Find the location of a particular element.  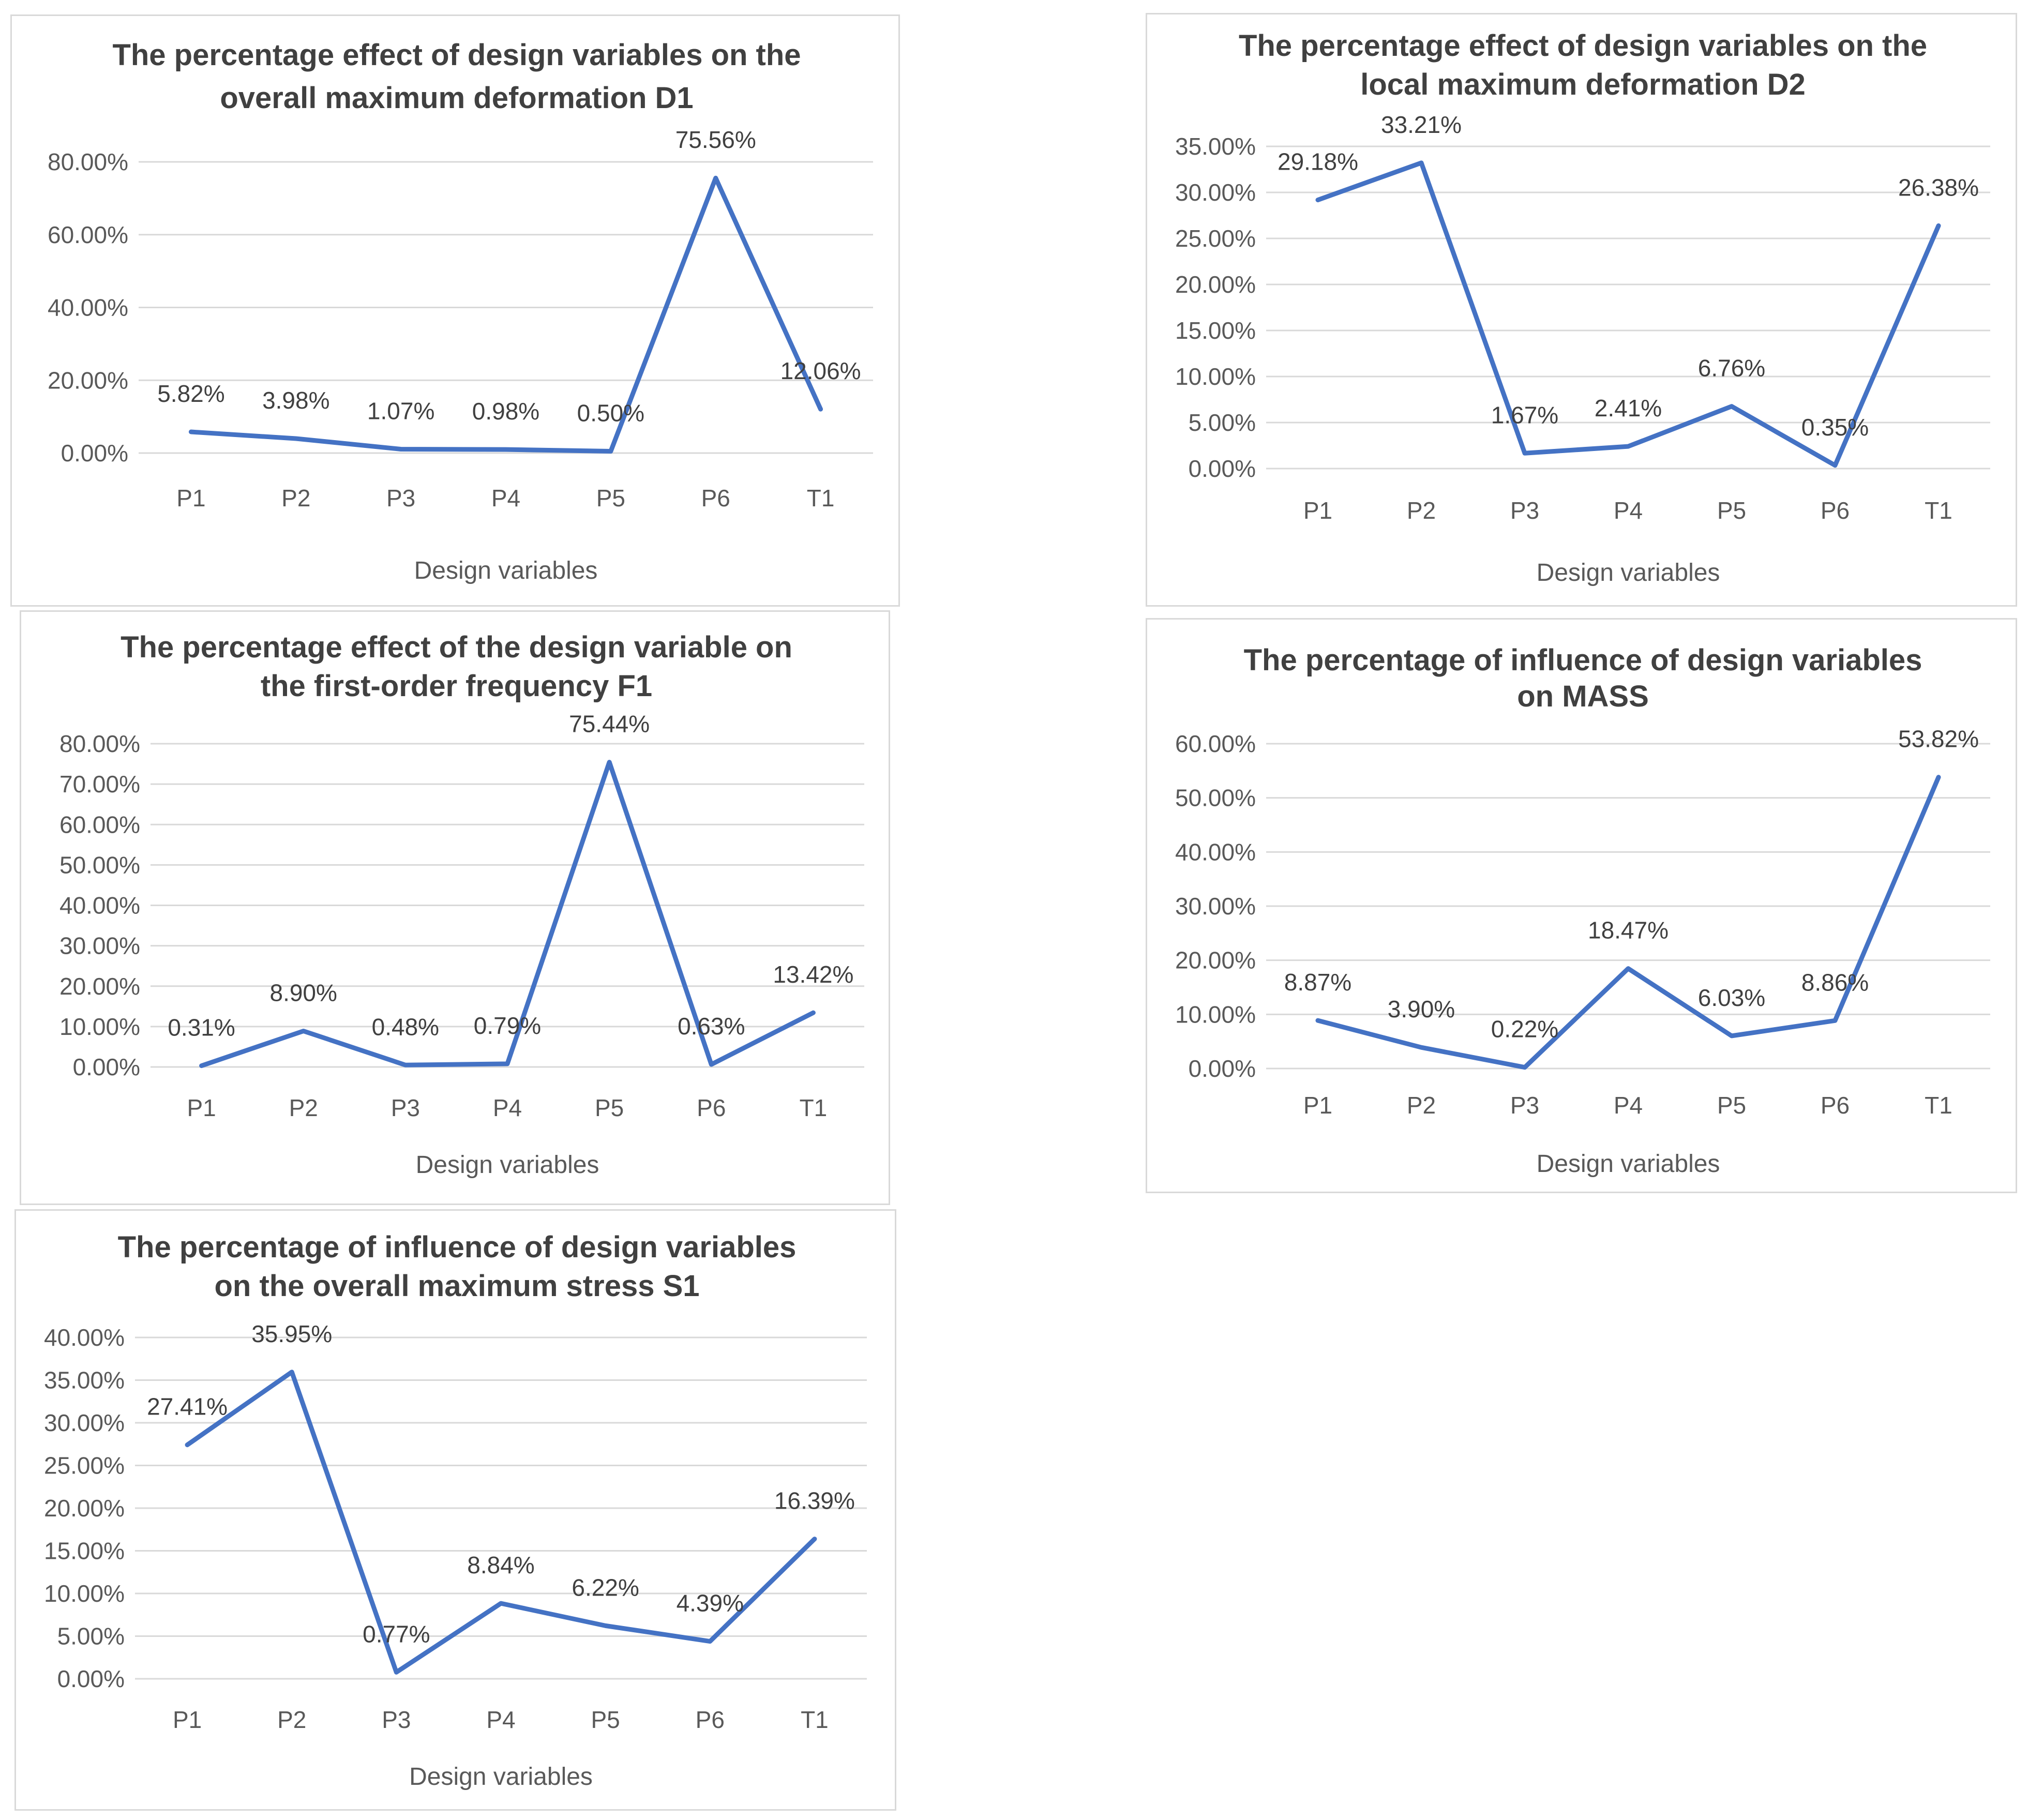

data-label: 29.18% is located at coordinates (1318, 161).